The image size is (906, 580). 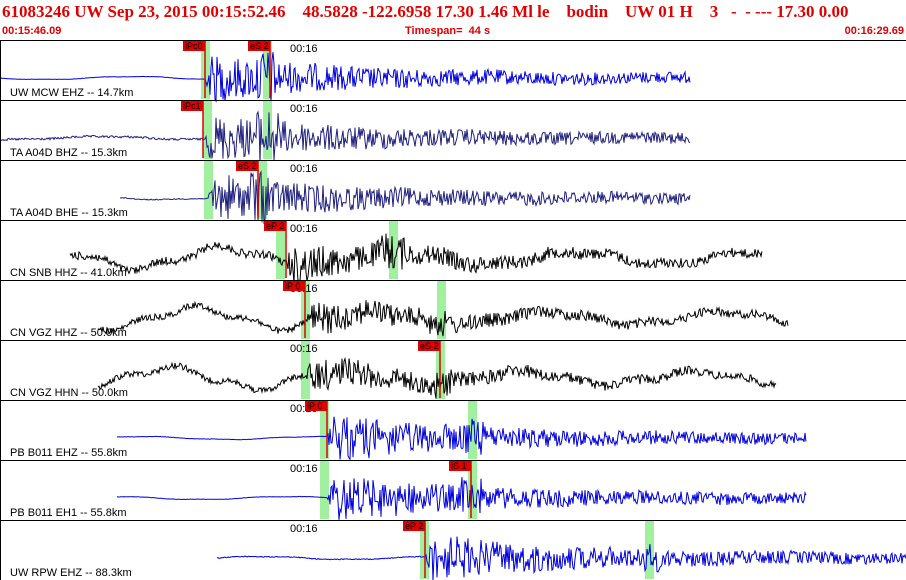 I want to click on station-label: UW MCW EHZ -- 14.7km, so click(x=71, y=93).